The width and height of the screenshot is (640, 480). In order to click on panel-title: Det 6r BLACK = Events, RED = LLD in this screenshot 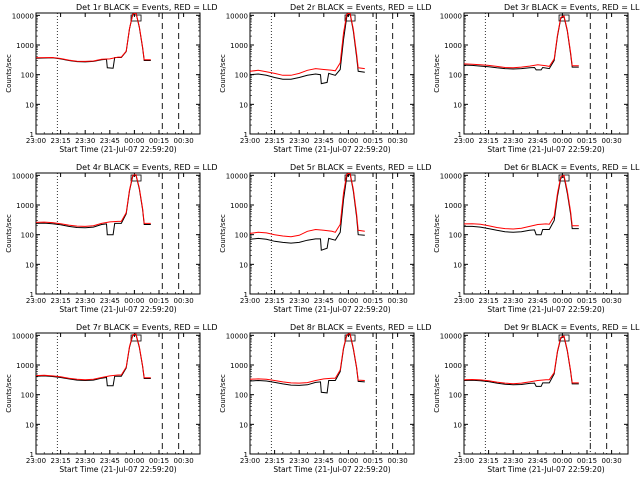, I will do `click(572, 167)`.